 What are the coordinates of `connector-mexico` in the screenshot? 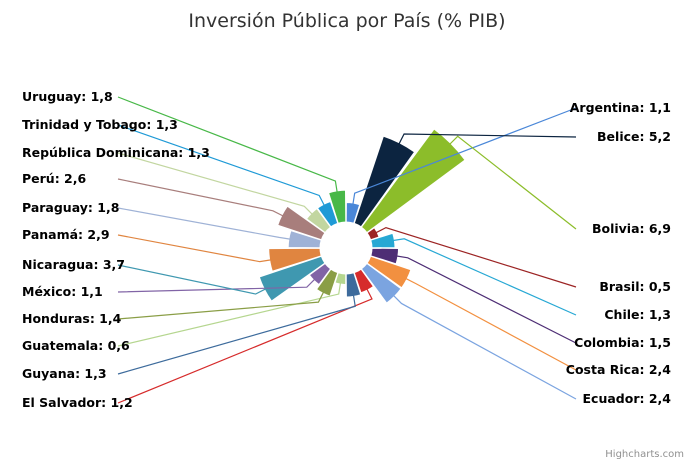 It's located at (216, 285).